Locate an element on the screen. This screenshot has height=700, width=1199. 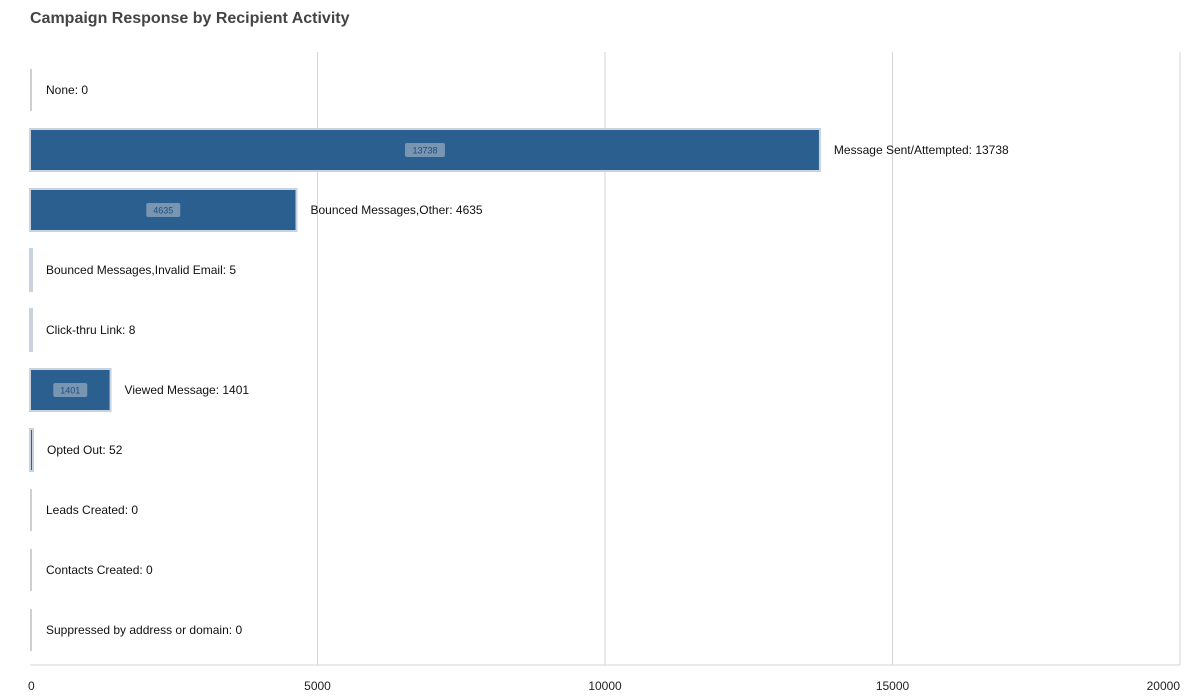
inbar-value-label: 1401 is located at coordinates (70, 391).